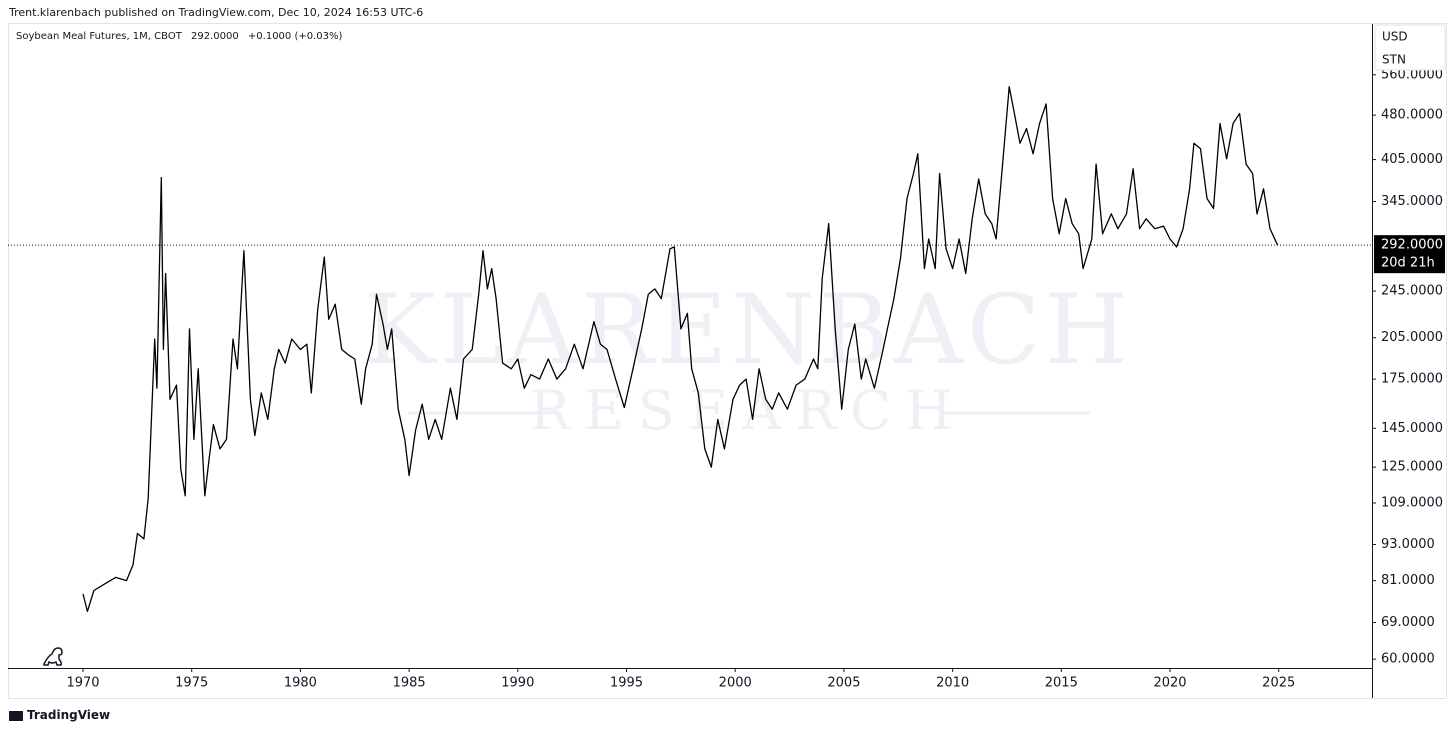  What do you see at coordinates (626, 683) in the screenshot?
I see `x-tick-label: 1995` at bounding box center [626, 683].